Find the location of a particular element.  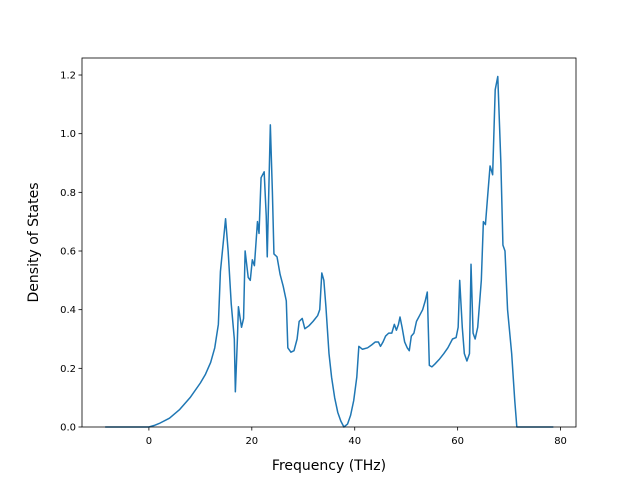

x-tick-label: 40 is located at coordinates (354, 441).